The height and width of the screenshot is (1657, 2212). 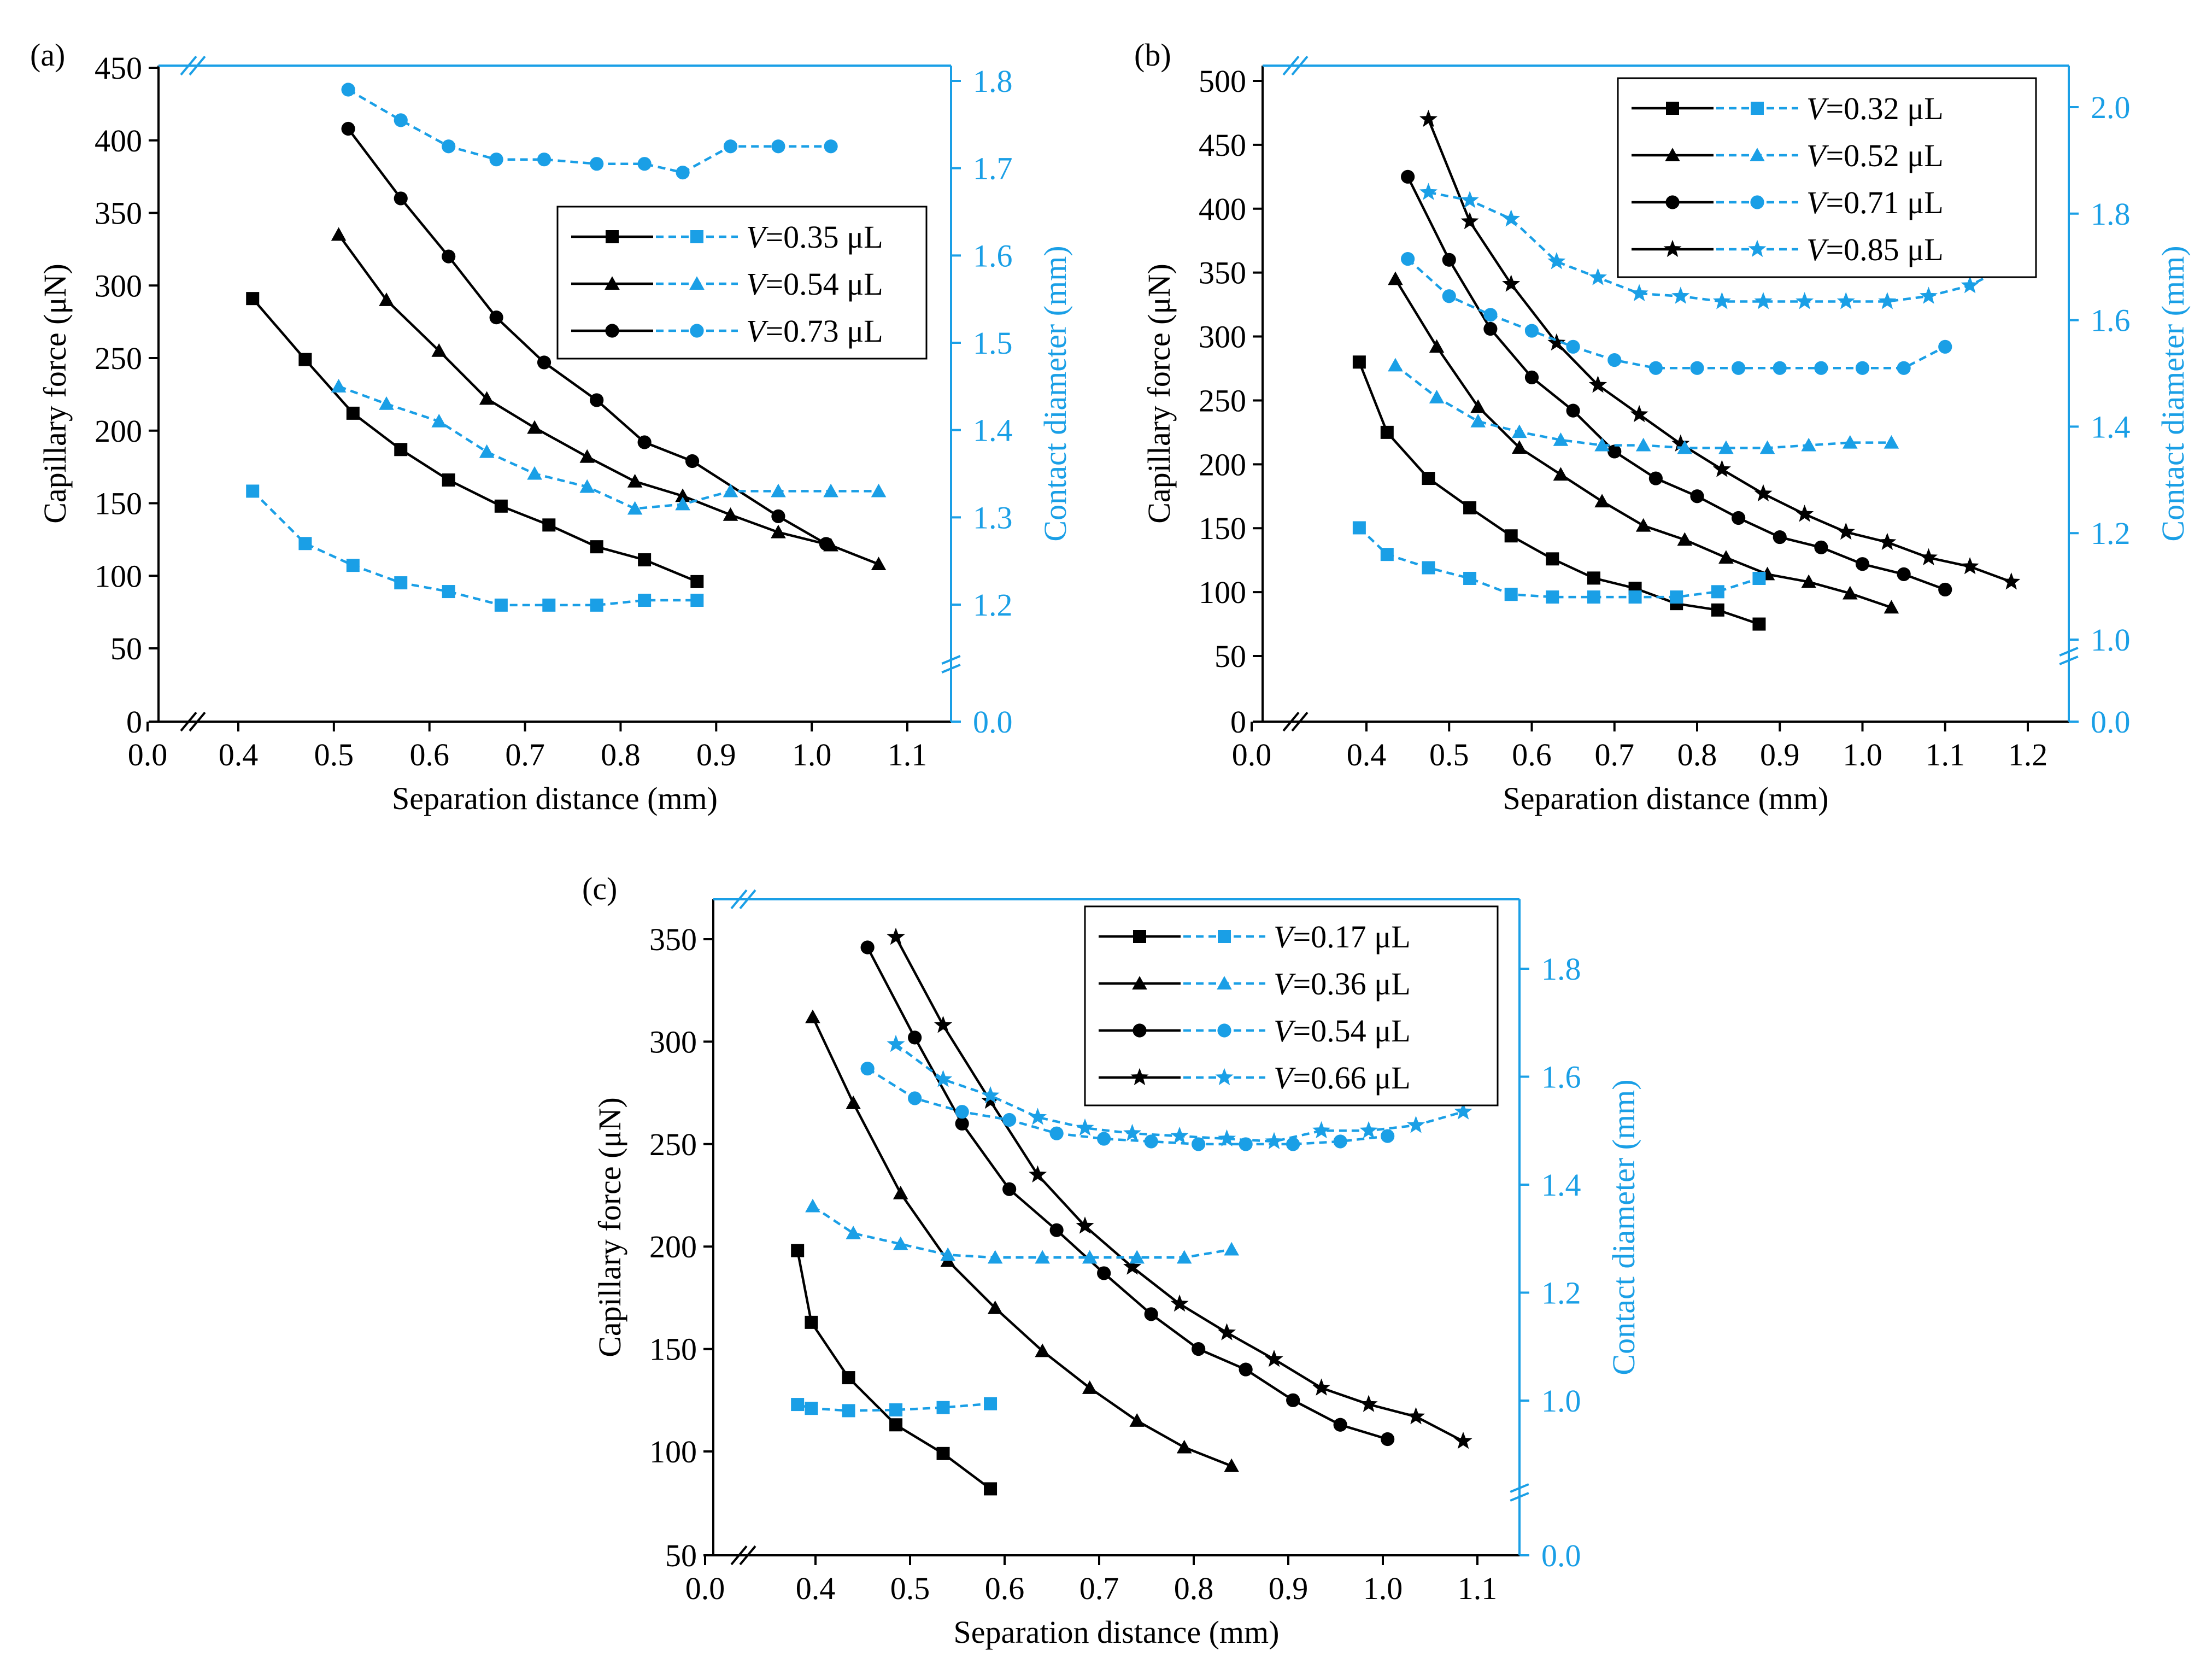 What do you see at coordinates (1945, 754) in the screenshot?
I see `x-tick-label: 1.1` at bounding box center [1945, 754].